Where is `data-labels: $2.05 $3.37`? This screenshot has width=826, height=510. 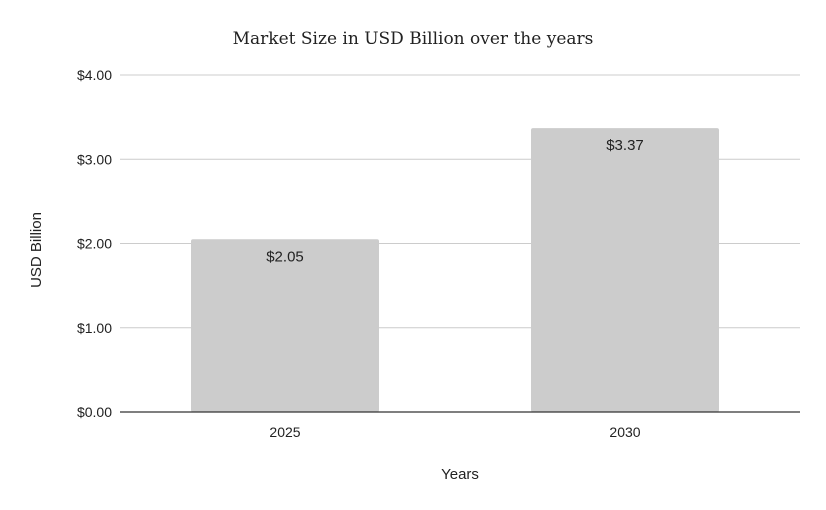
data-labels: $2.05 $3.37 is located at coordinates (455, 201).